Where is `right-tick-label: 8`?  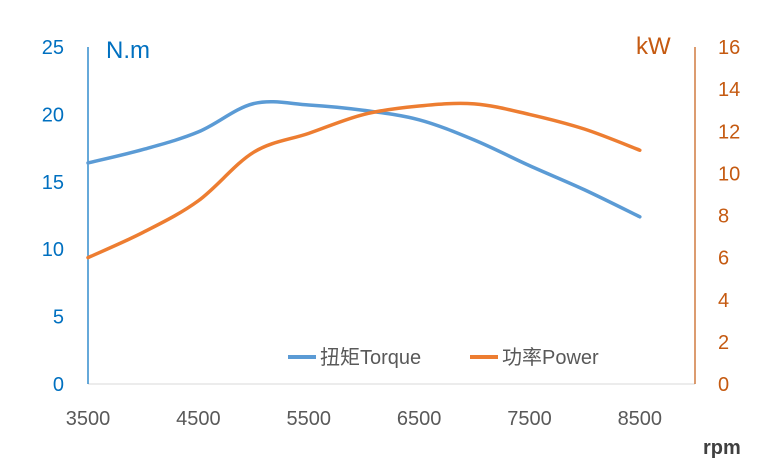 right-tick-label: 8 is located at coordinates (723, 217).